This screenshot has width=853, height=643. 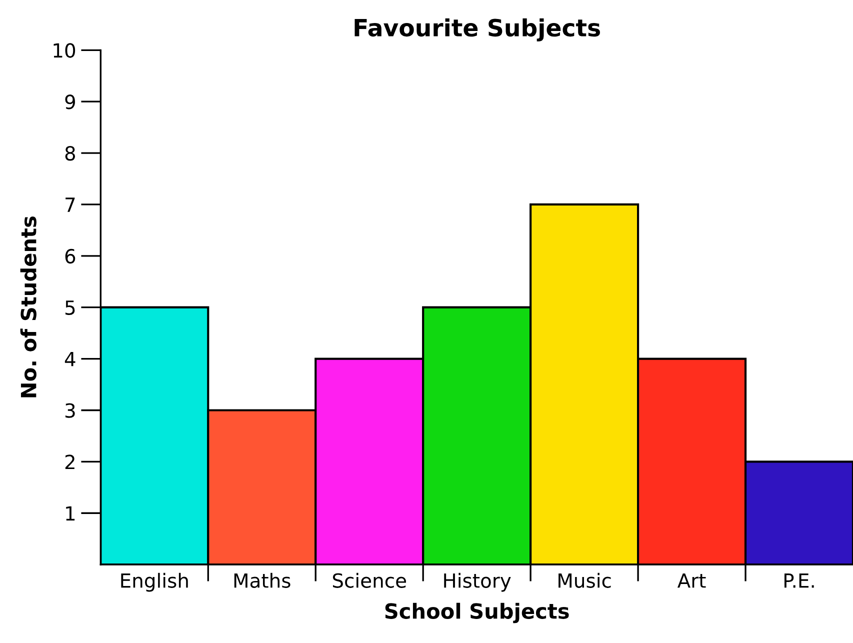 I want to click on x-tick-label: P.E., so click(x=799, y=580).